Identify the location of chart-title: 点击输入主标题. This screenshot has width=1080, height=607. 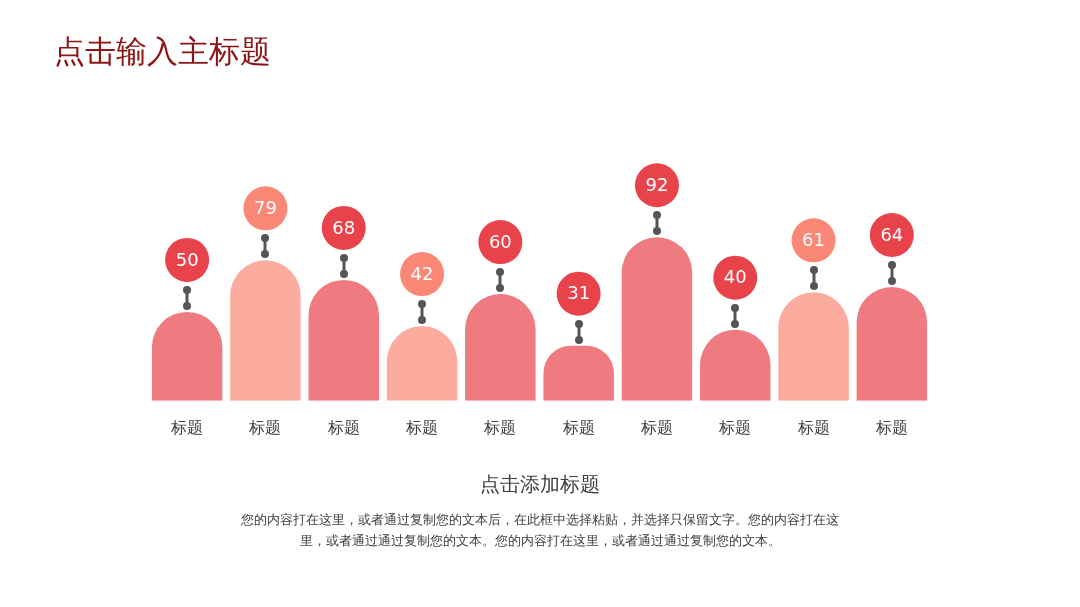
(162, 51).